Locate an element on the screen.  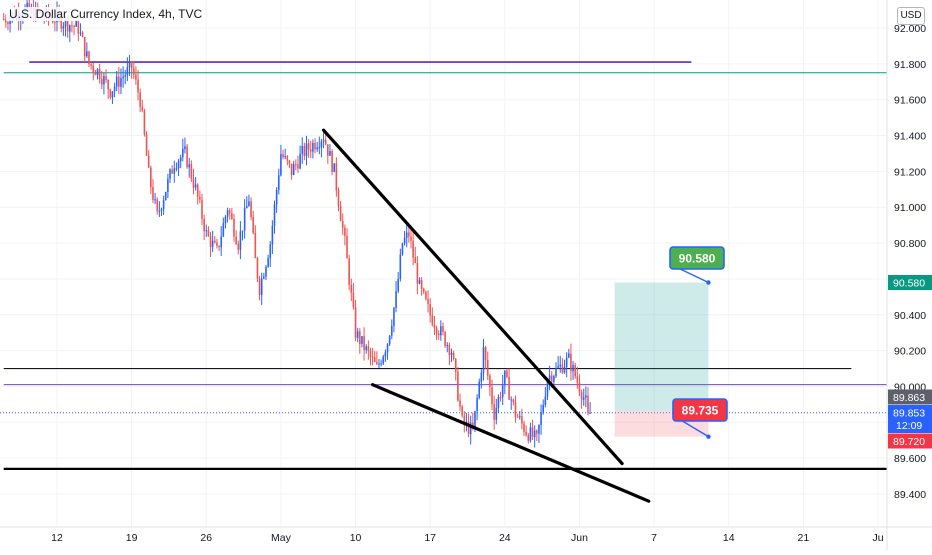
price-tick-label: 91.800 is located at coordinates (910, 65).